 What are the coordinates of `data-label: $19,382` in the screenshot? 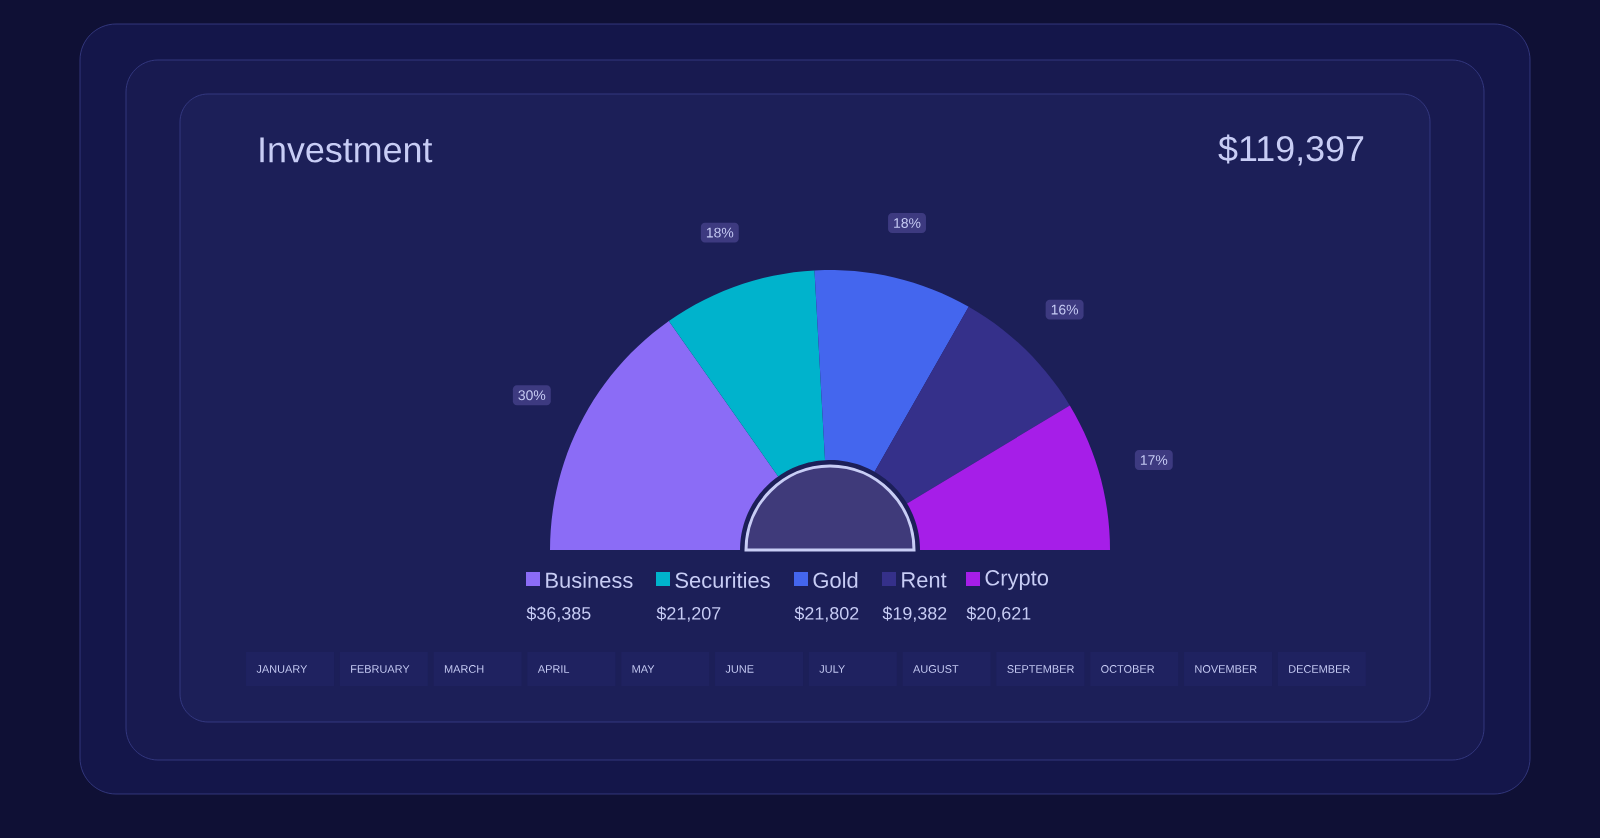 It's located at (914, 614).